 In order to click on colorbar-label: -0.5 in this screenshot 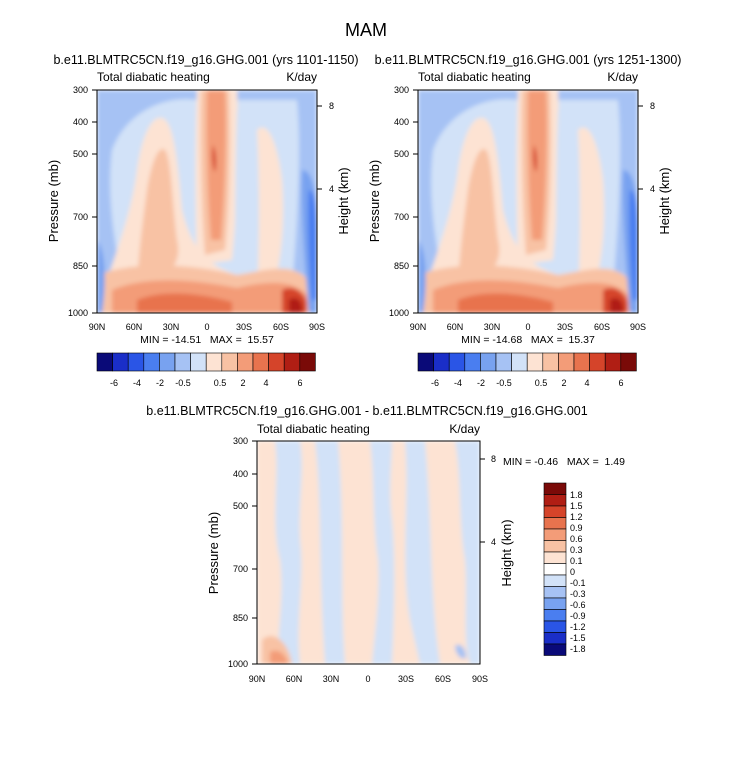, I will do `click(183, 383)`.